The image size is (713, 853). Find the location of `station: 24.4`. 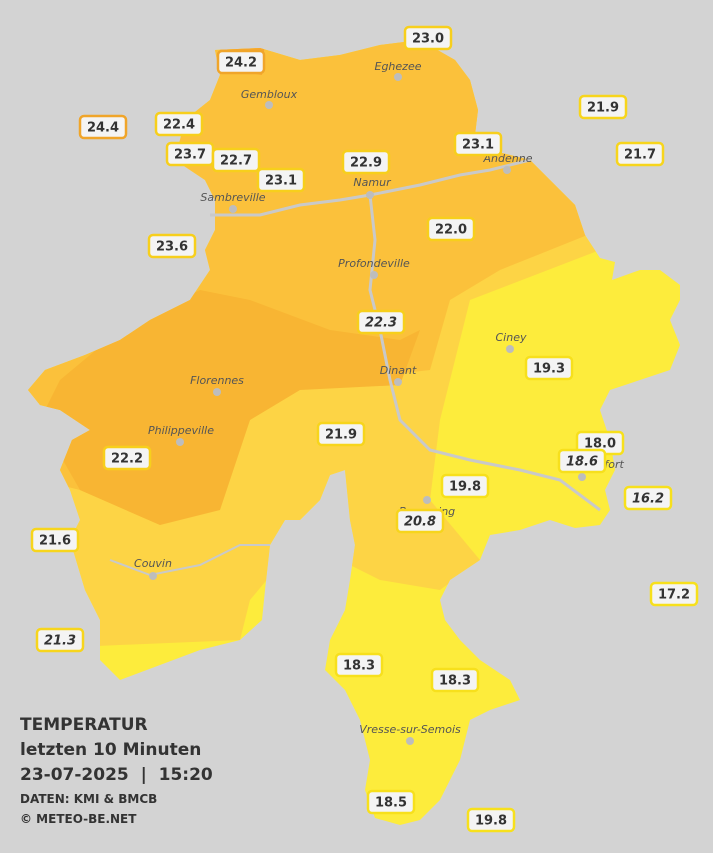

station: 24.4 is located at coordinates (103, 127).